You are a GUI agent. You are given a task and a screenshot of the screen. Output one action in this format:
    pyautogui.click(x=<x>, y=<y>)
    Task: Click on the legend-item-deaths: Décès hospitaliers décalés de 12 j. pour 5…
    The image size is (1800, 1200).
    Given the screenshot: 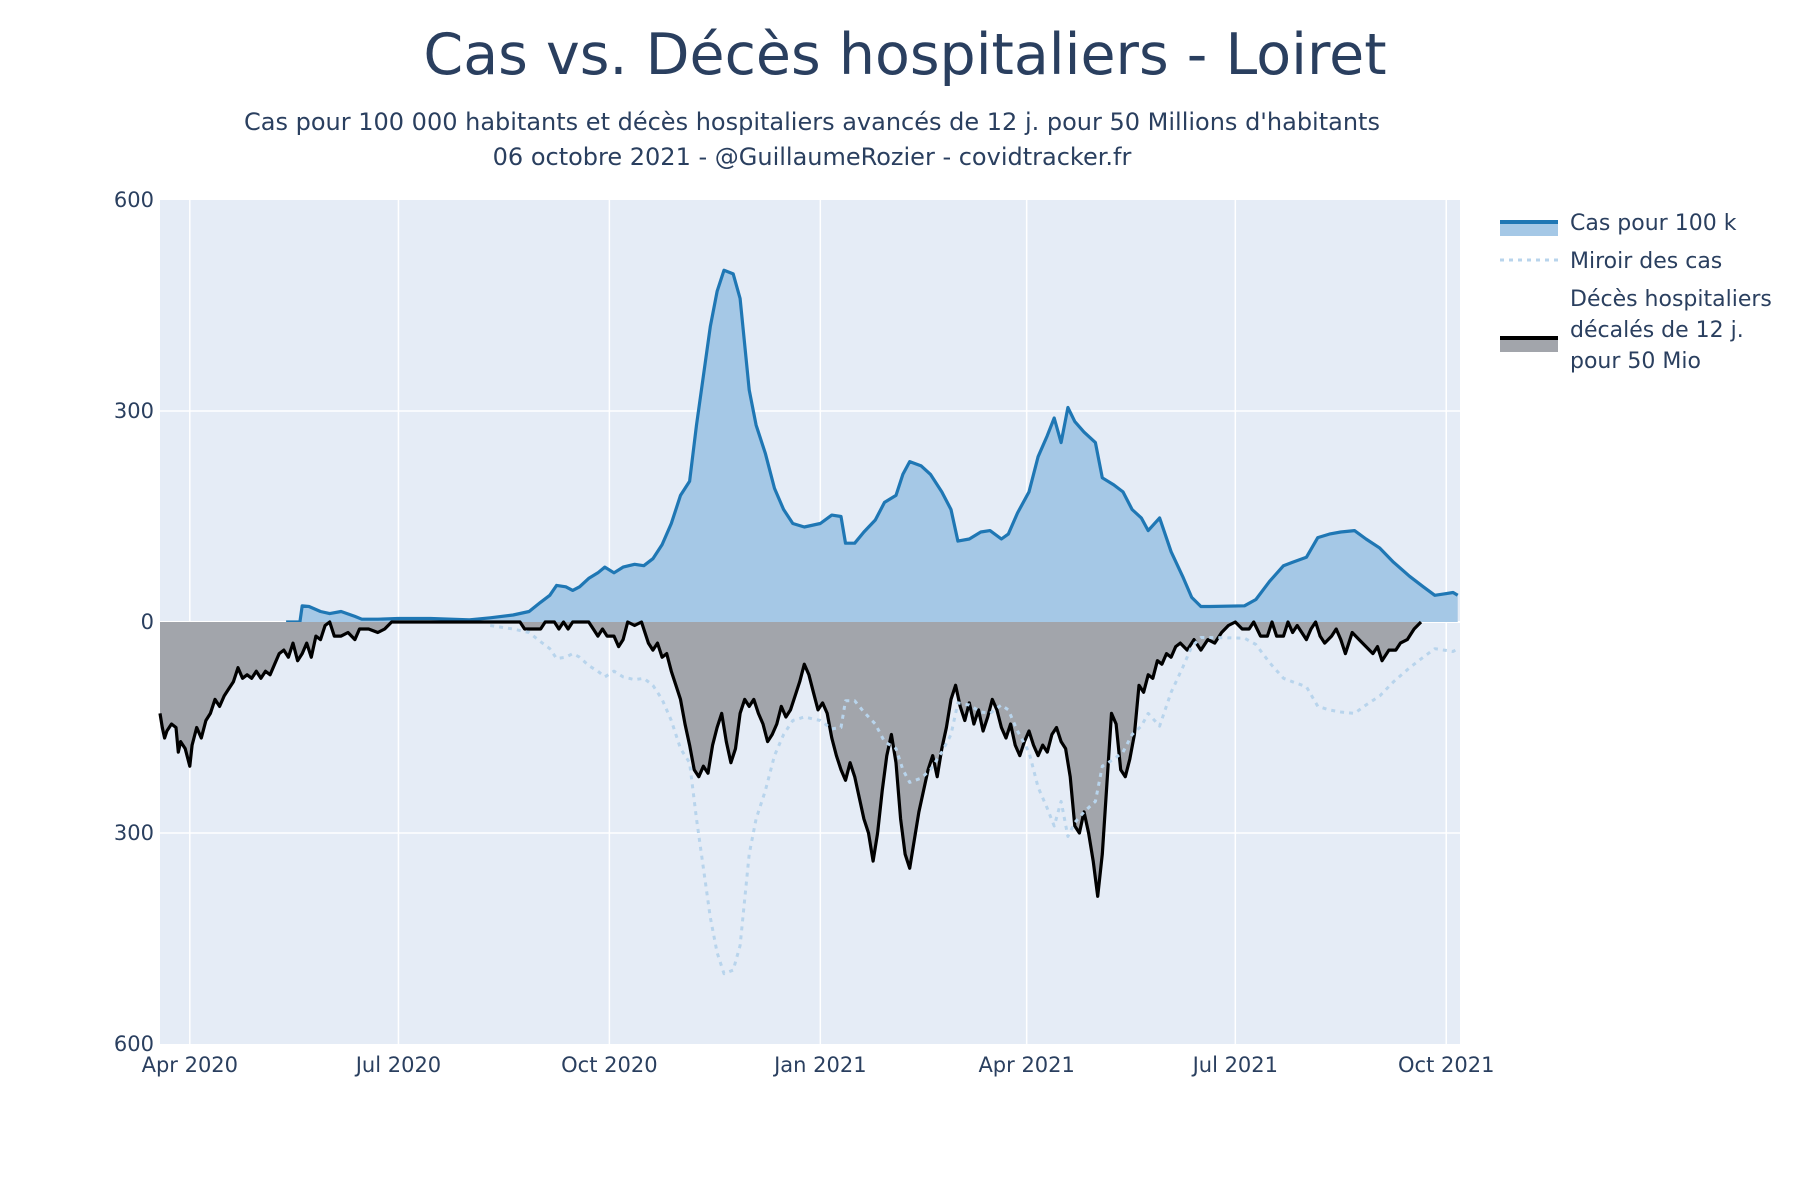 What is the action you would take?
    pyautogui.click(x=1636, y=330)
    